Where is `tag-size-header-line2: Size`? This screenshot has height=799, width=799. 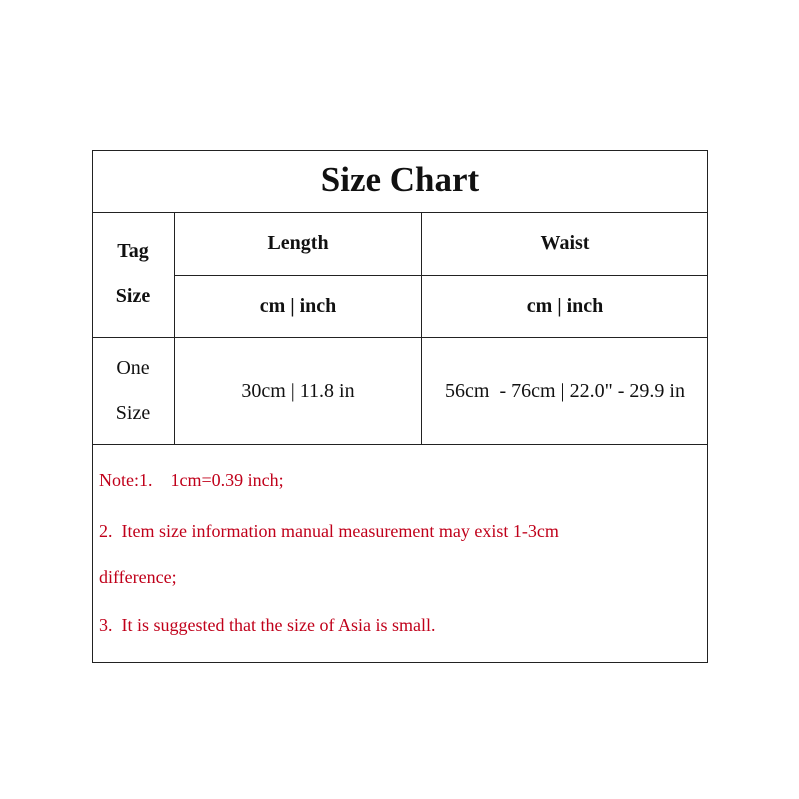
tag-size-header-line2: Size is located at coordinates (133, 296).